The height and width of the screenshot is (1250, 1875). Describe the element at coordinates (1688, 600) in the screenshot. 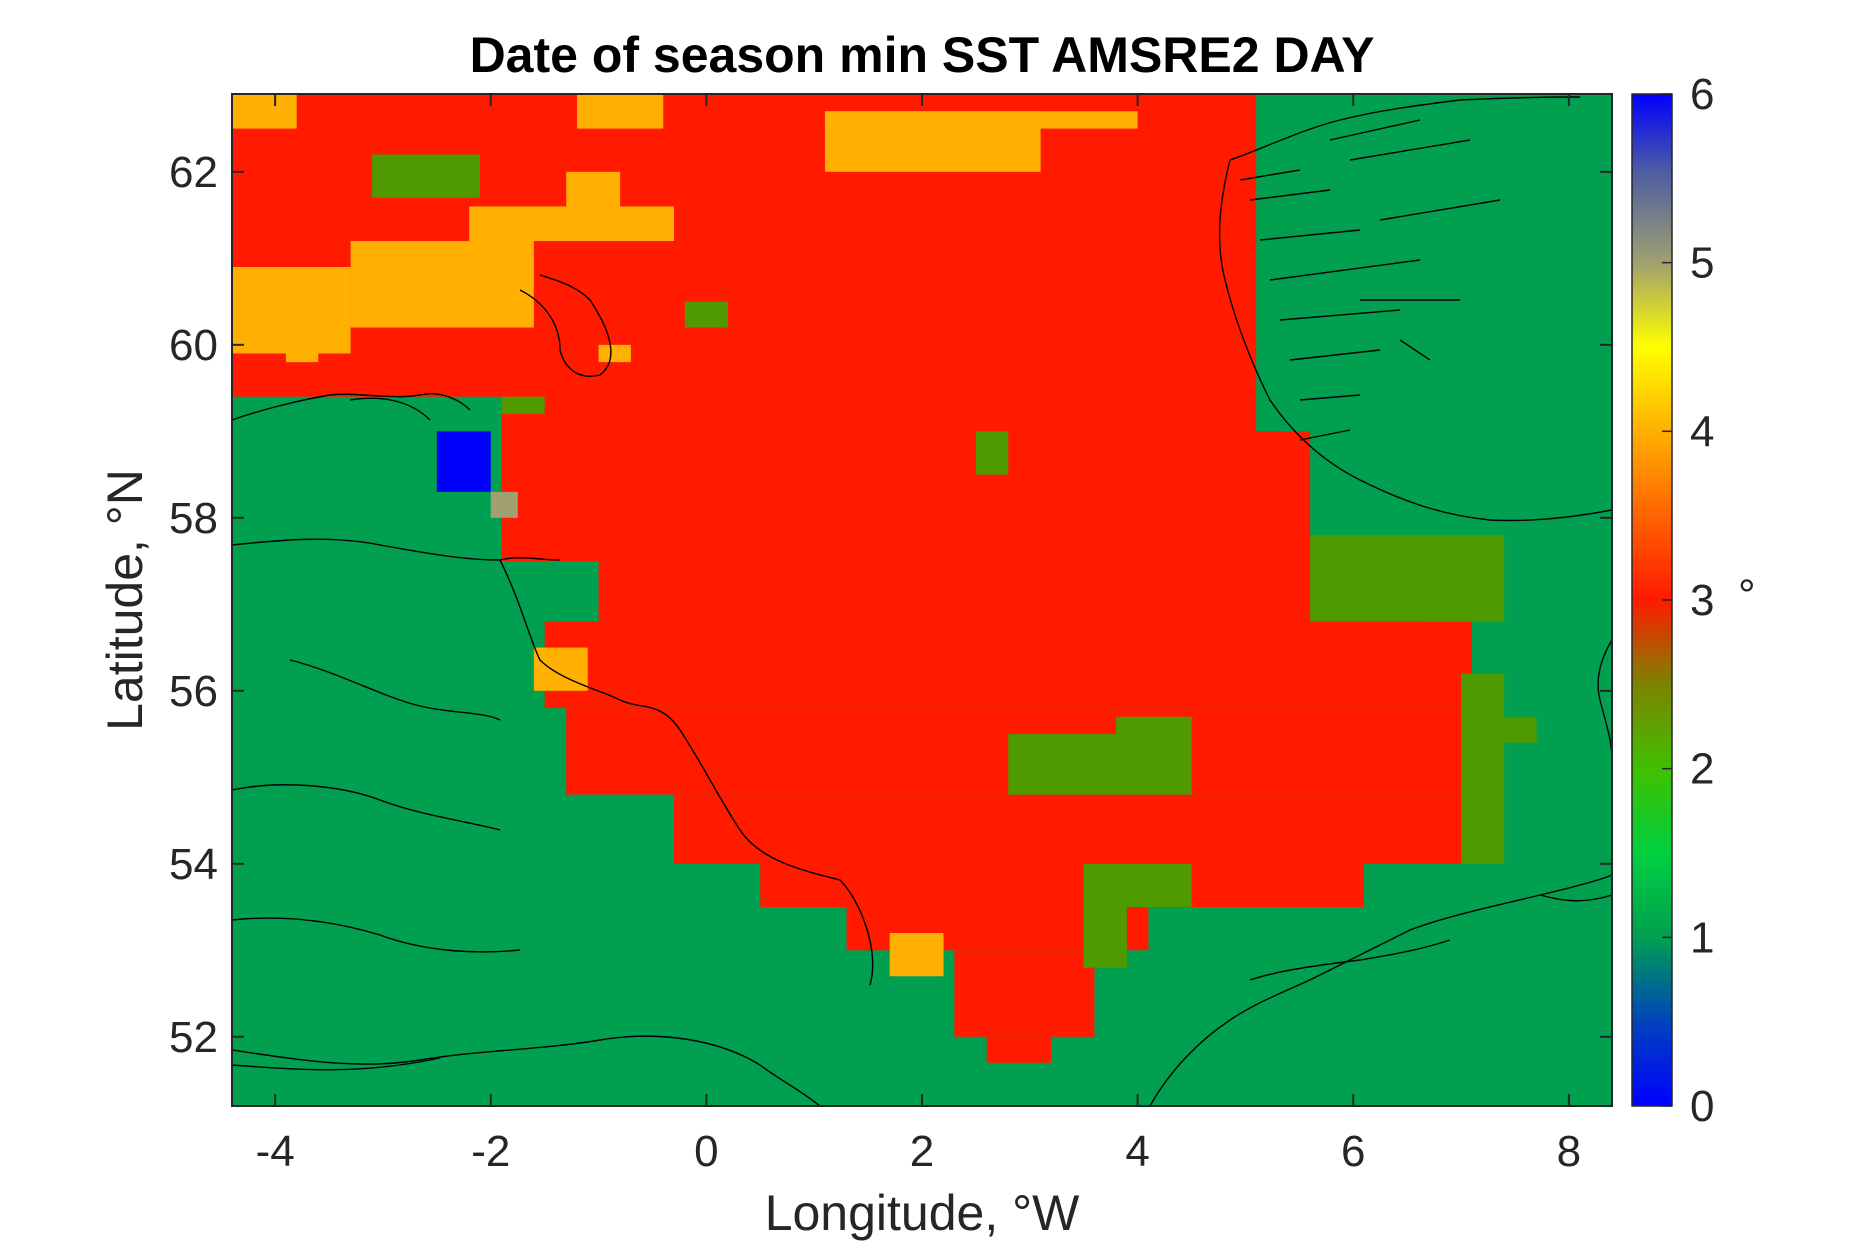

I see `colorbar-ticks: 0 1 2 3 4 5 6` at that location.